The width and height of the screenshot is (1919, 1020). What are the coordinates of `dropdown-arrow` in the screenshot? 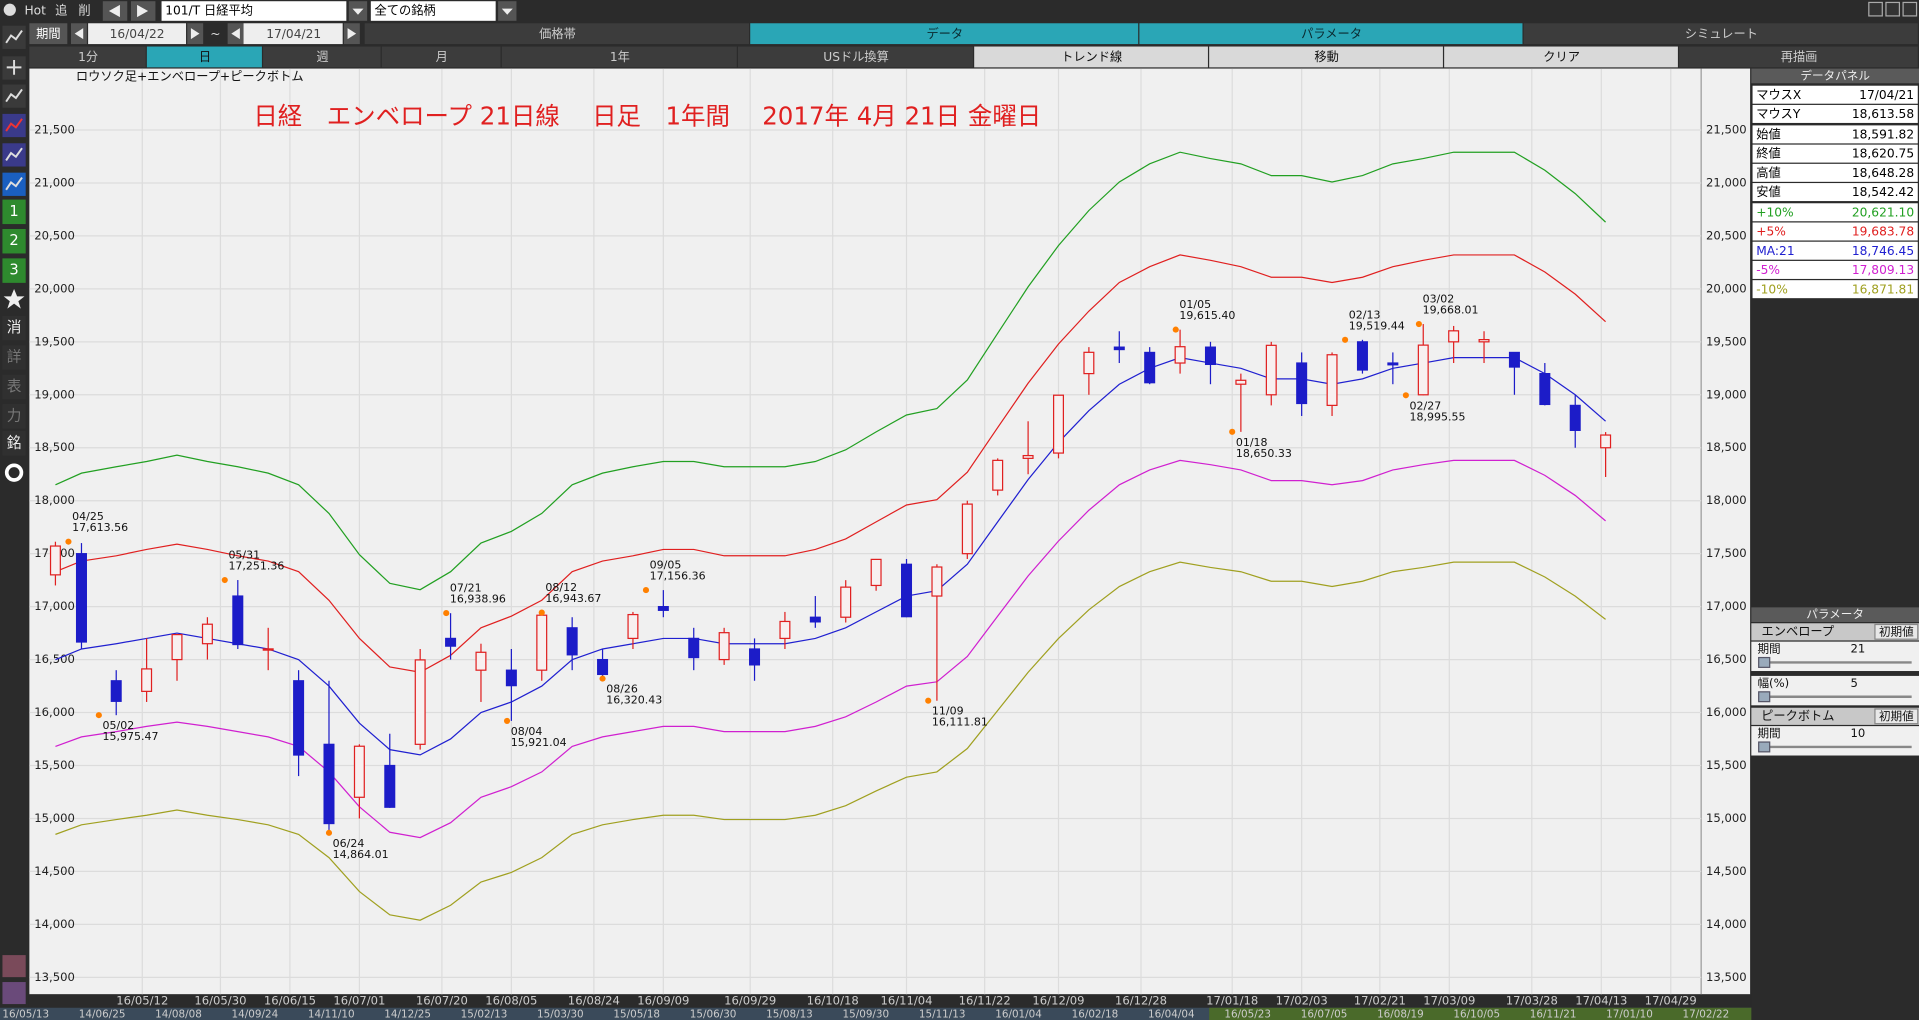 It's located at (507, 11).